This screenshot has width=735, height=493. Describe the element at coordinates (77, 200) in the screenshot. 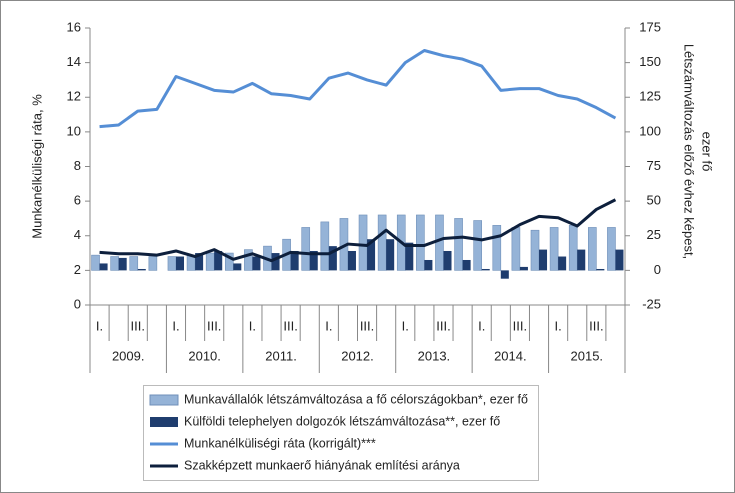

I see `y-tick-label: 6` at that location.